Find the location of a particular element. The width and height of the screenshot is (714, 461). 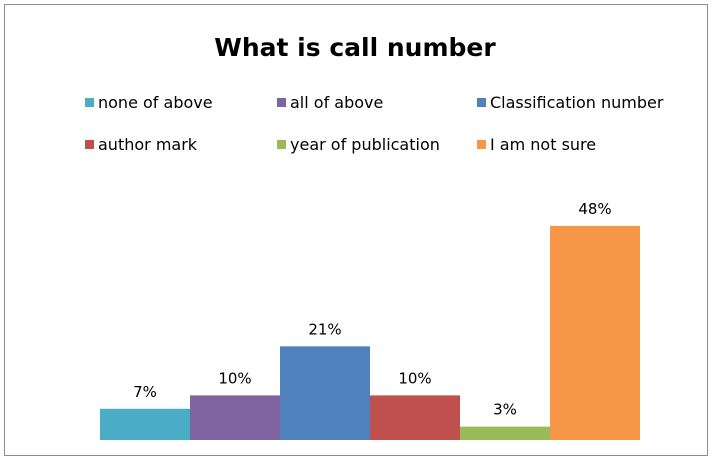

legend-item-all-of-above: all of above is located at coordinates (330, 102).